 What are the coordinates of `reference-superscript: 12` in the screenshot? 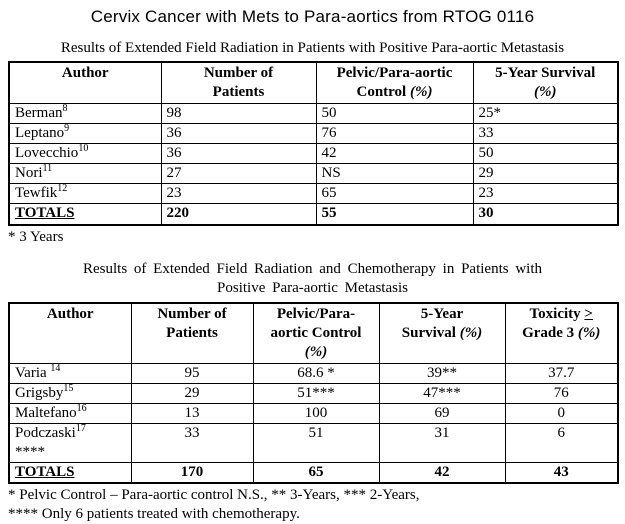 It's located at (62, 188).